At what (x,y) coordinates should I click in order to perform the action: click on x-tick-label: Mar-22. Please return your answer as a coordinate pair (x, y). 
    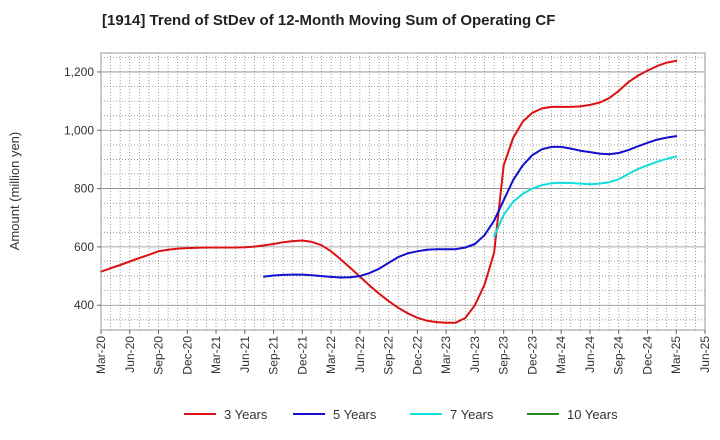
    Looking at the image, I should click on (331, 355).